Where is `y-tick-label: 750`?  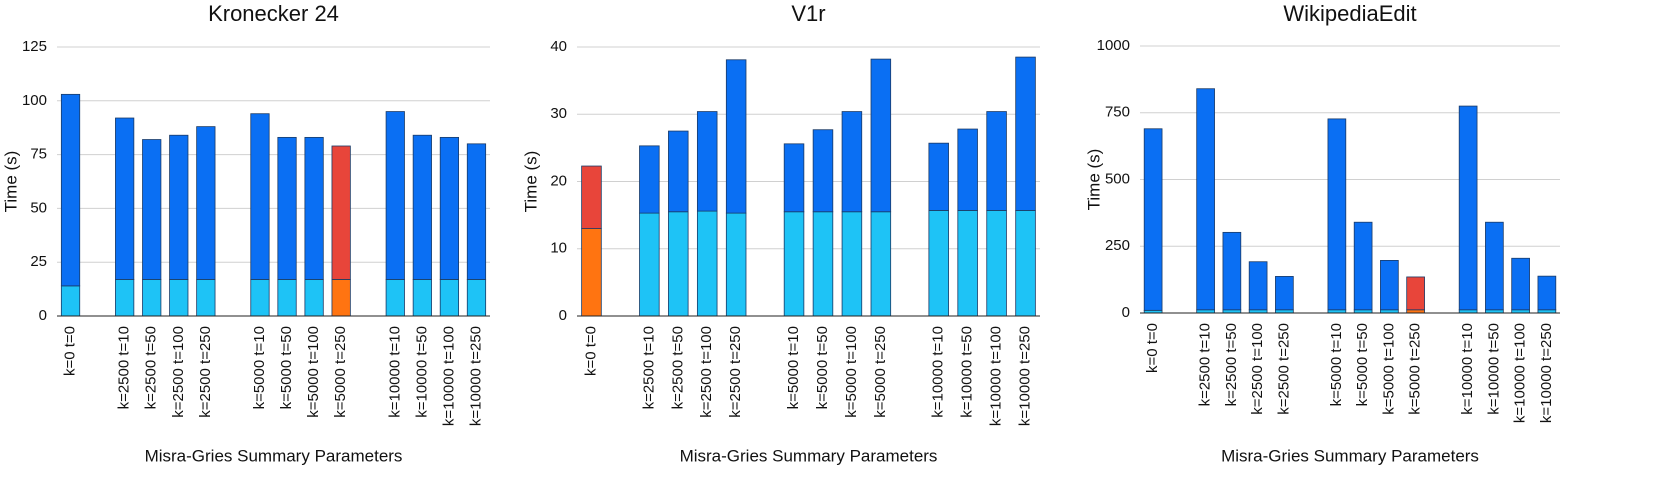 y-tick-label: 750 is located at coordinates (1117, 112).